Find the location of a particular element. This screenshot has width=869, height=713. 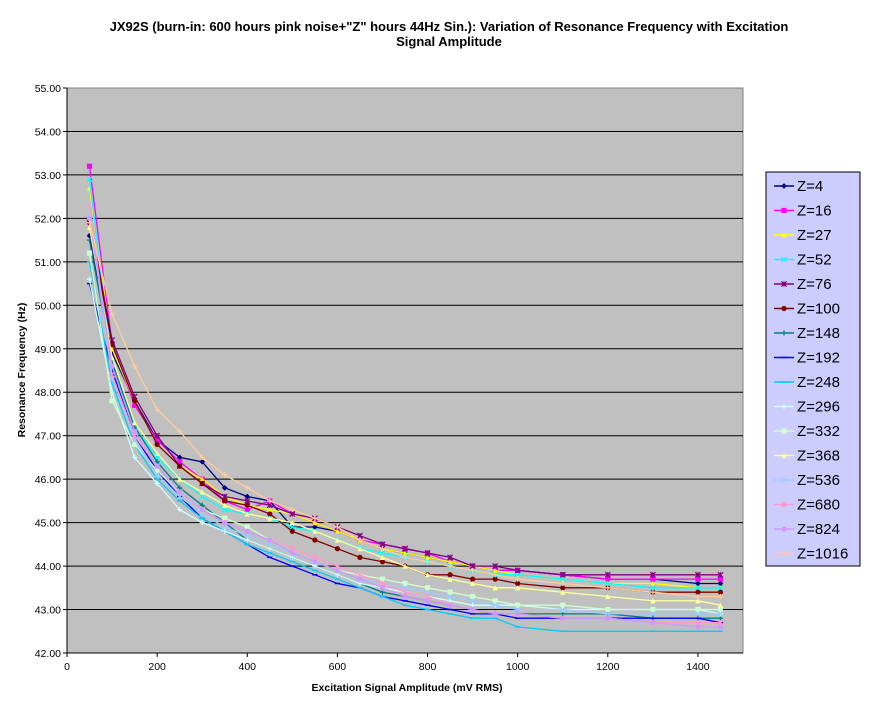

y-axis-title: Resonance Frequency (Hz) is located at coordinates (22, 370).